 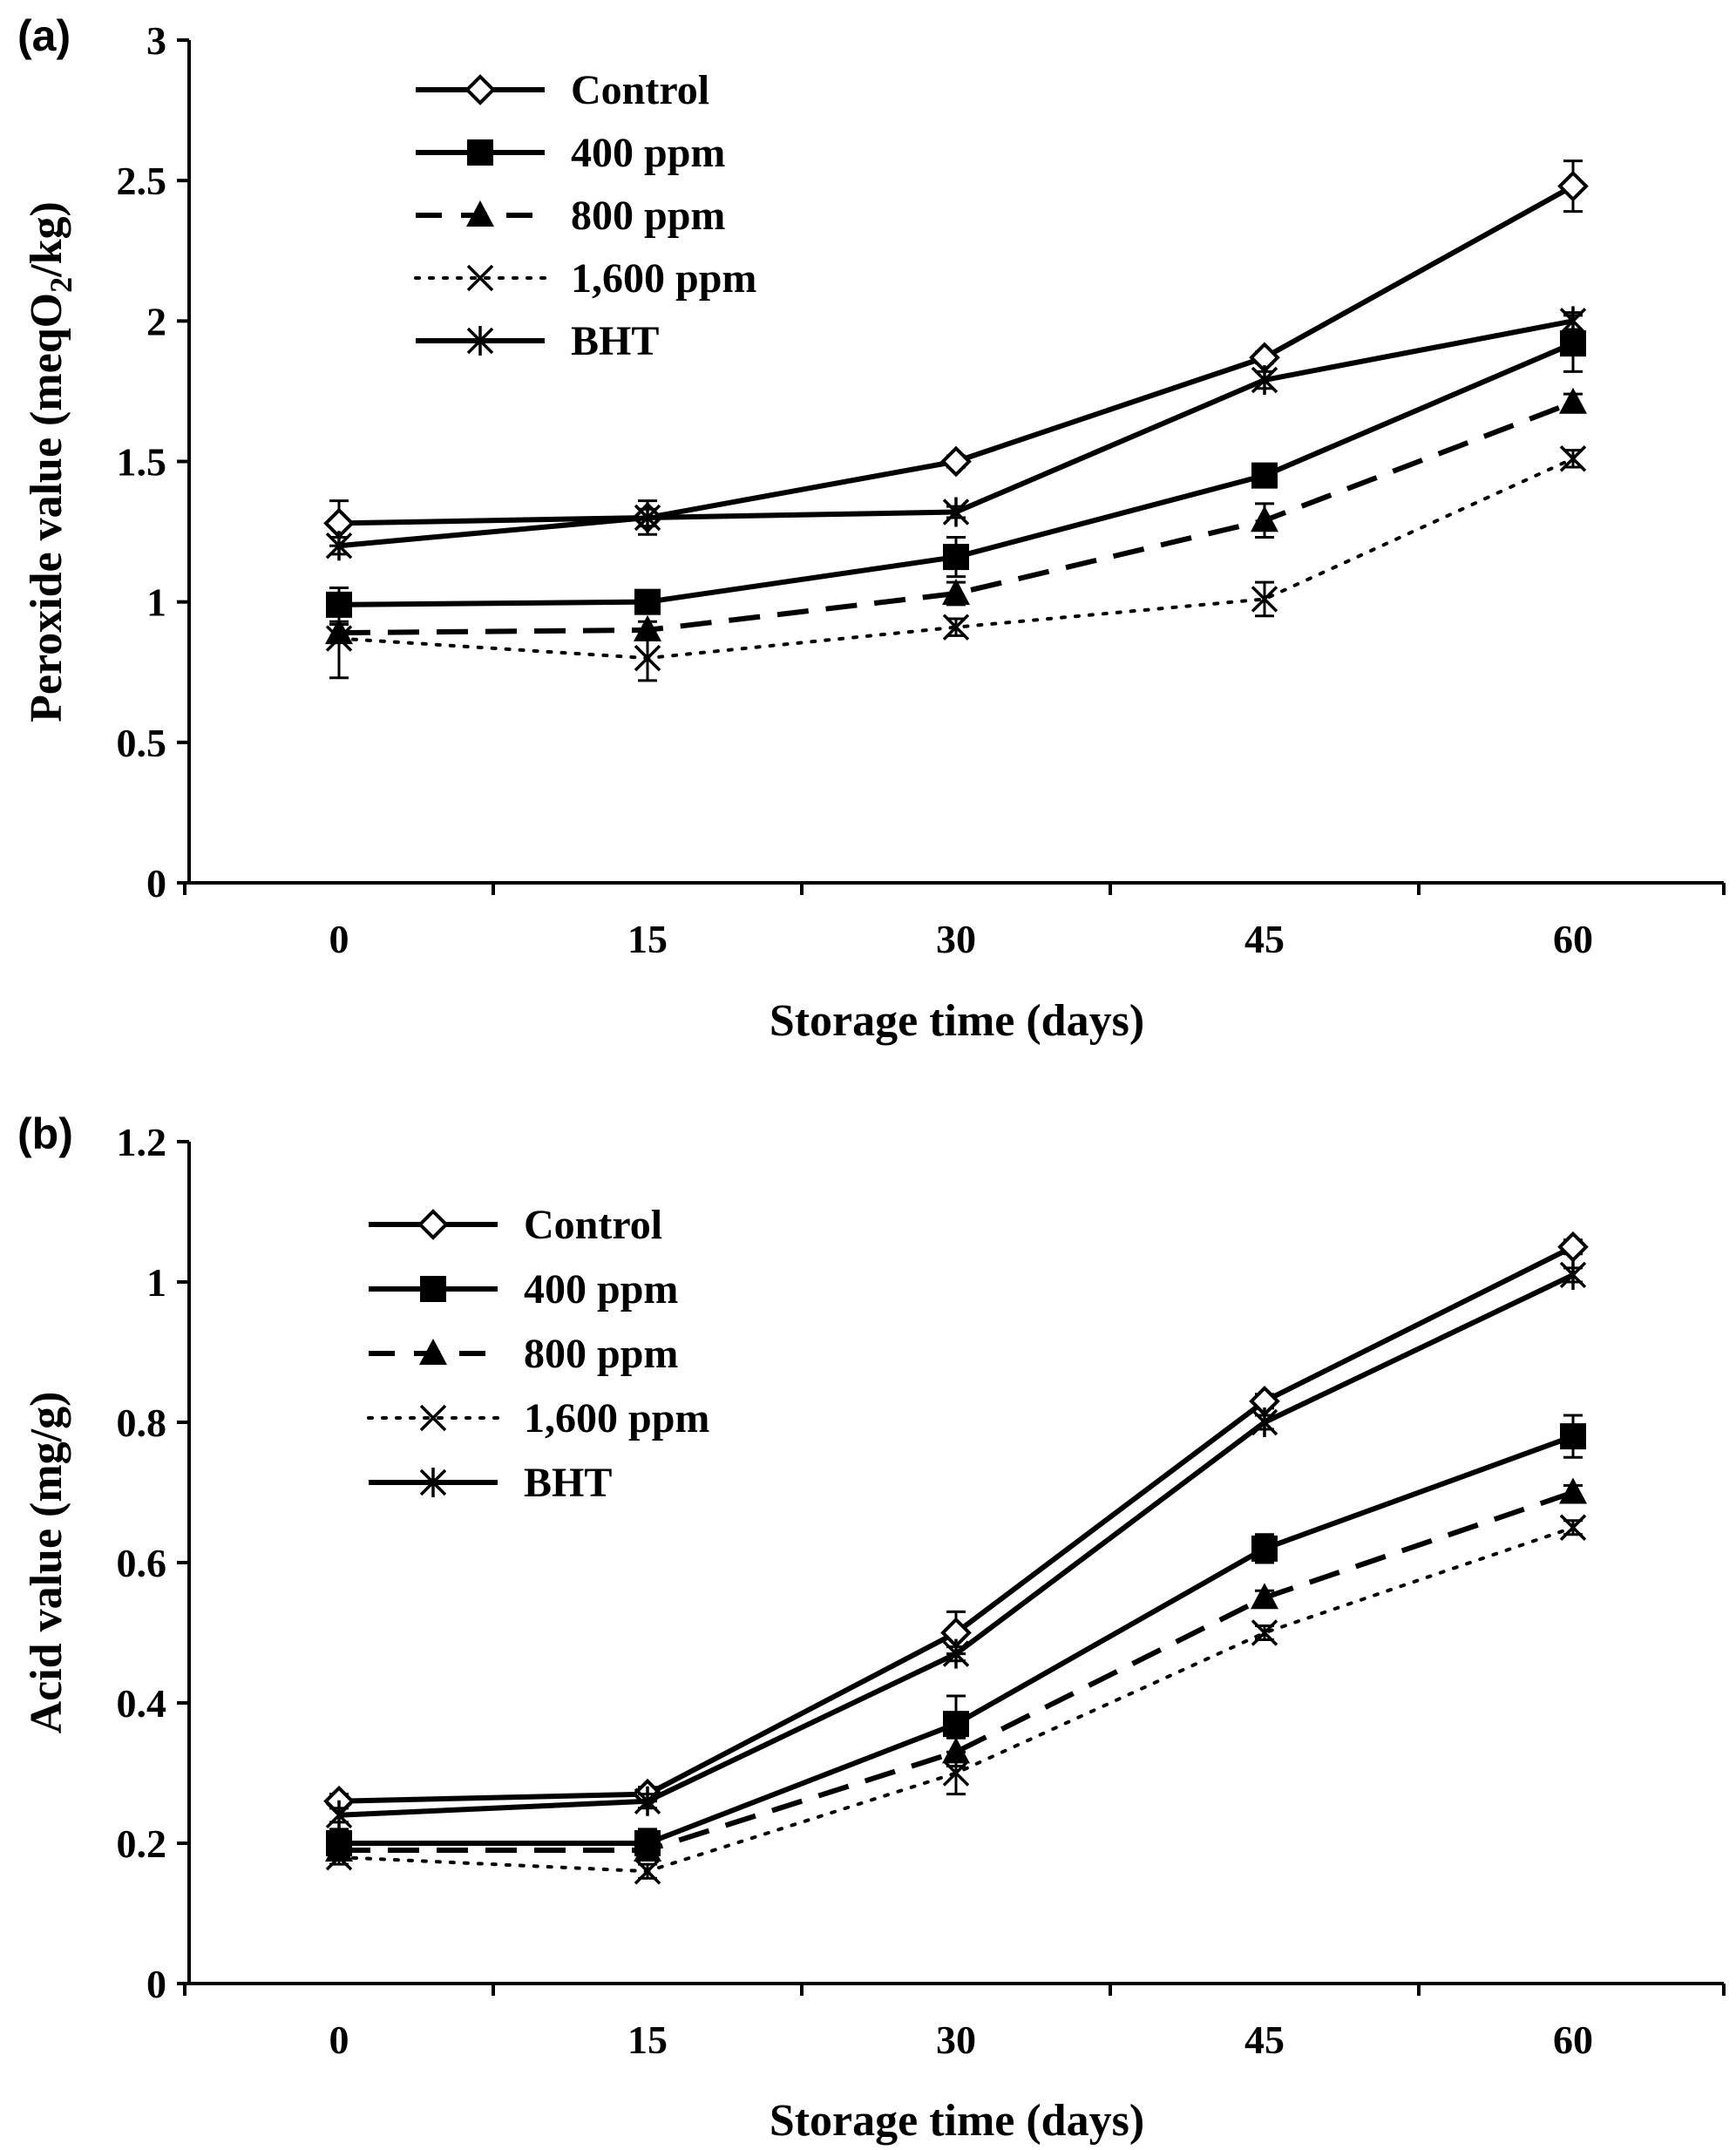 I want to click on y-axis-label-subscript: 2, so click(x=61, y=285).